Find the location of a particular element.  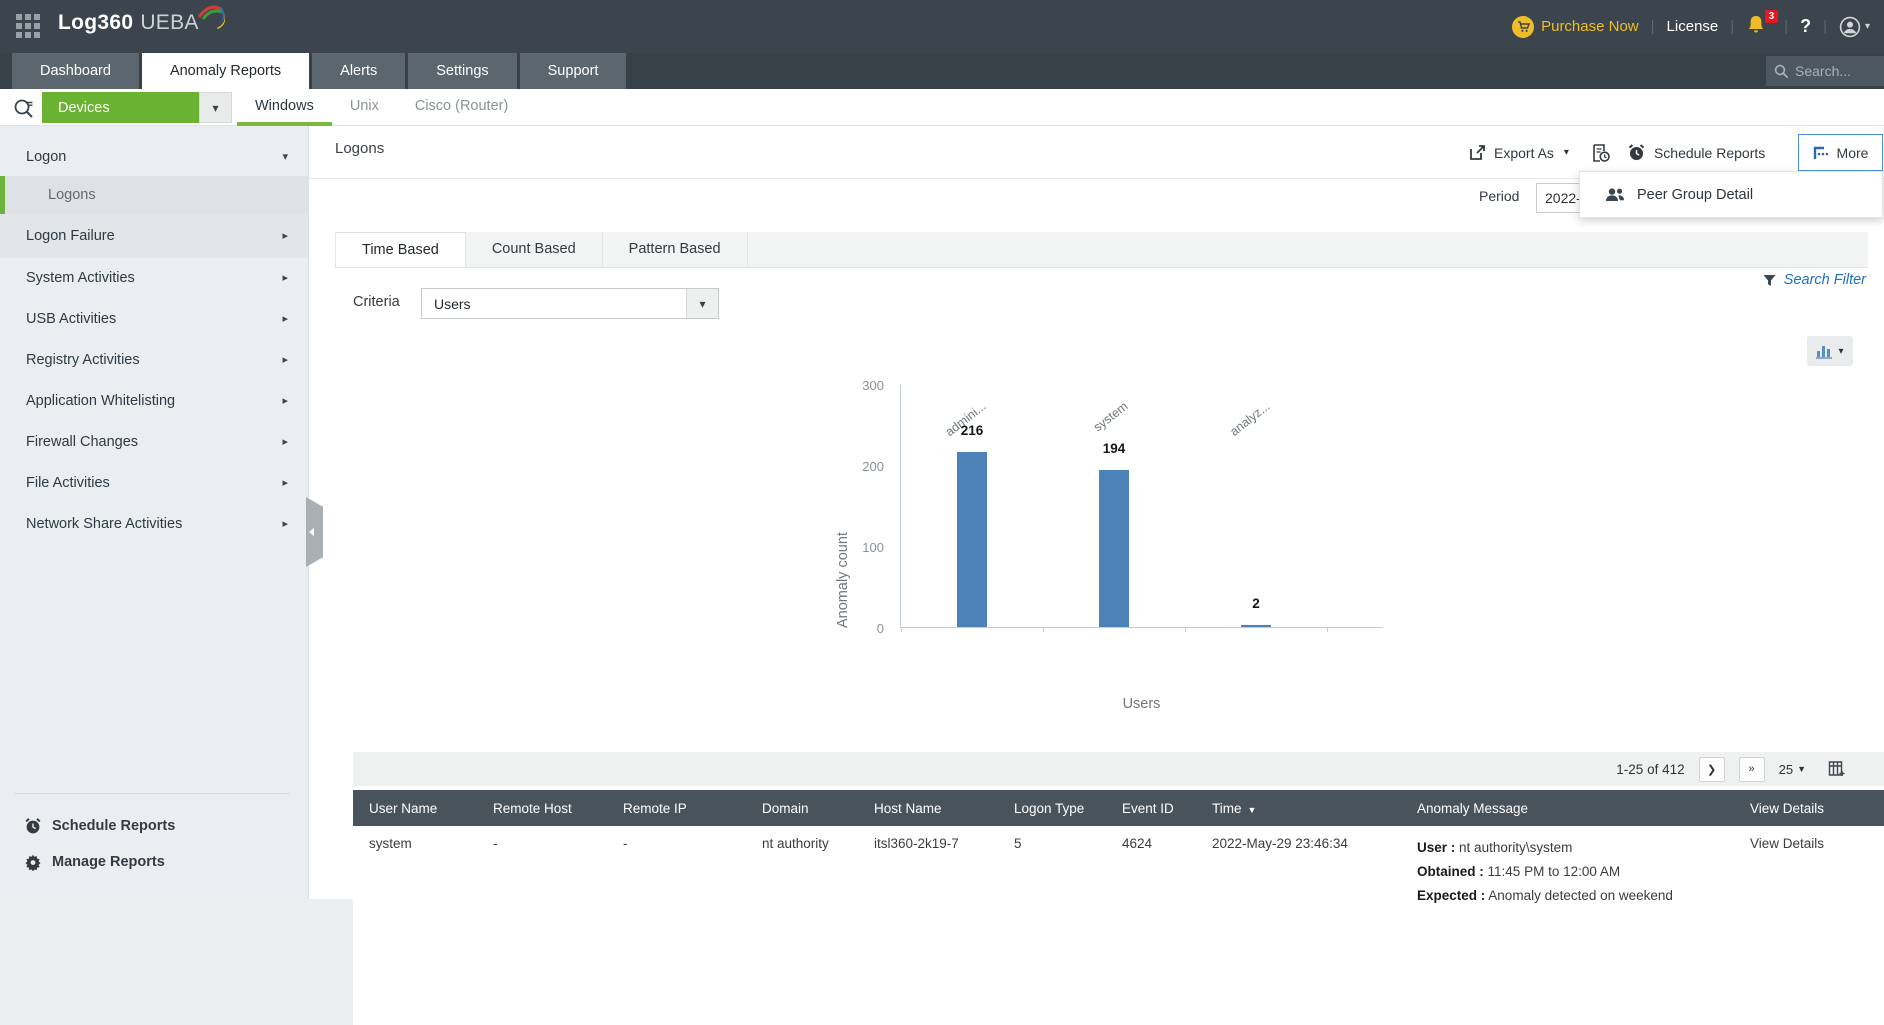

global-search is located at coordinates (1825, 71).